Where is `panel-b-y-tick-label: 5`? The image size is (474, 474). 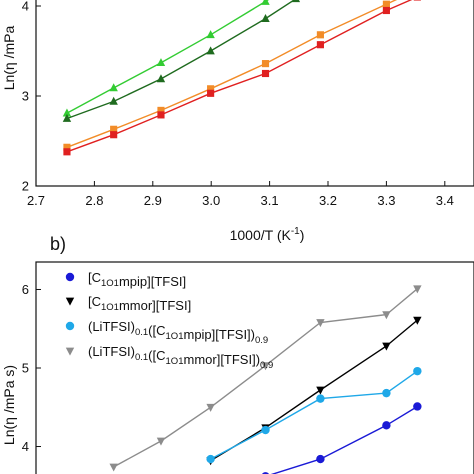
panel-b-y-tick-label: 5 is located at coordinates (25, 368).